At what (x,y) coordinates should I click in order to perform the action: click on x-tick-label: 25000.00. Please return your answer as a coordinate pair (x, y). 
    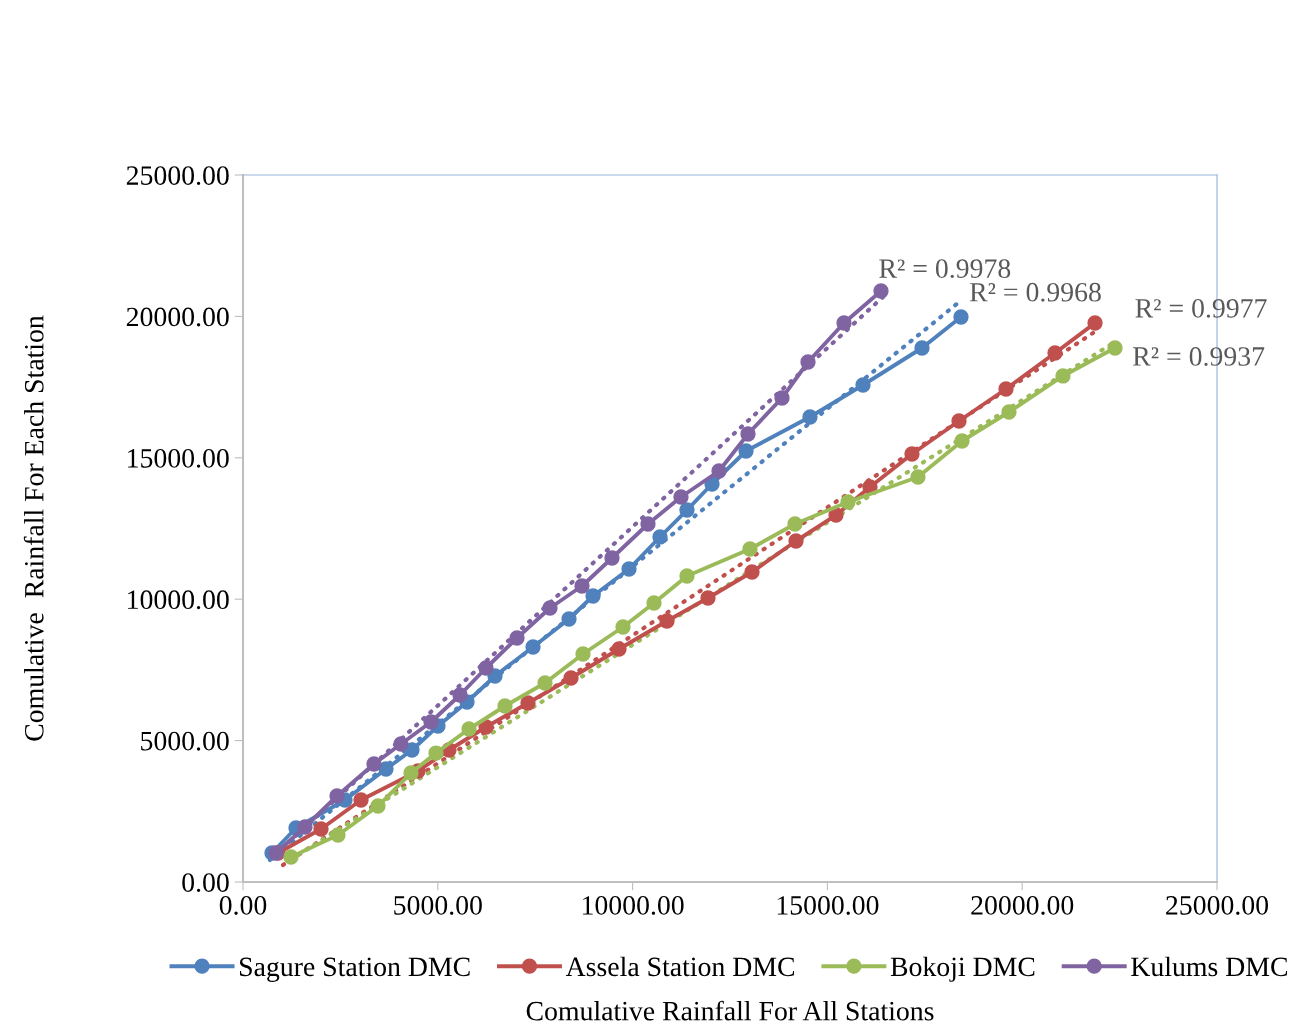
    Looking at the image, I should click on (1217, 905).